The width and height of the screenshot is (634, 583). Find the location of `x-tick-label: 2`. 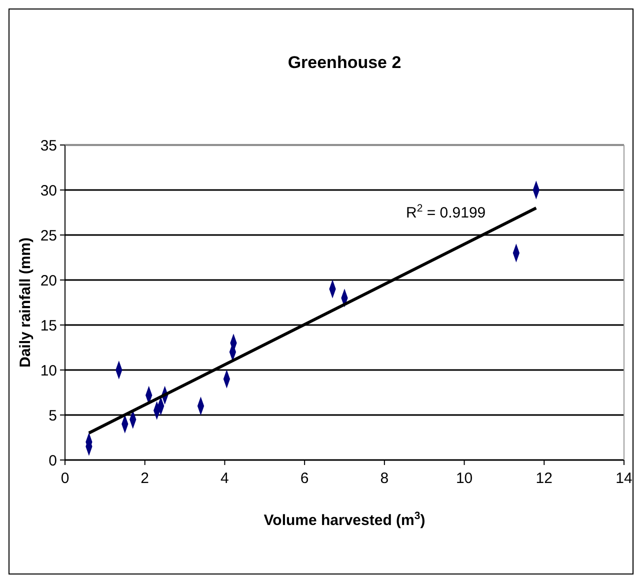

x-tick-label: 2 is located at coordinates (145, 478).